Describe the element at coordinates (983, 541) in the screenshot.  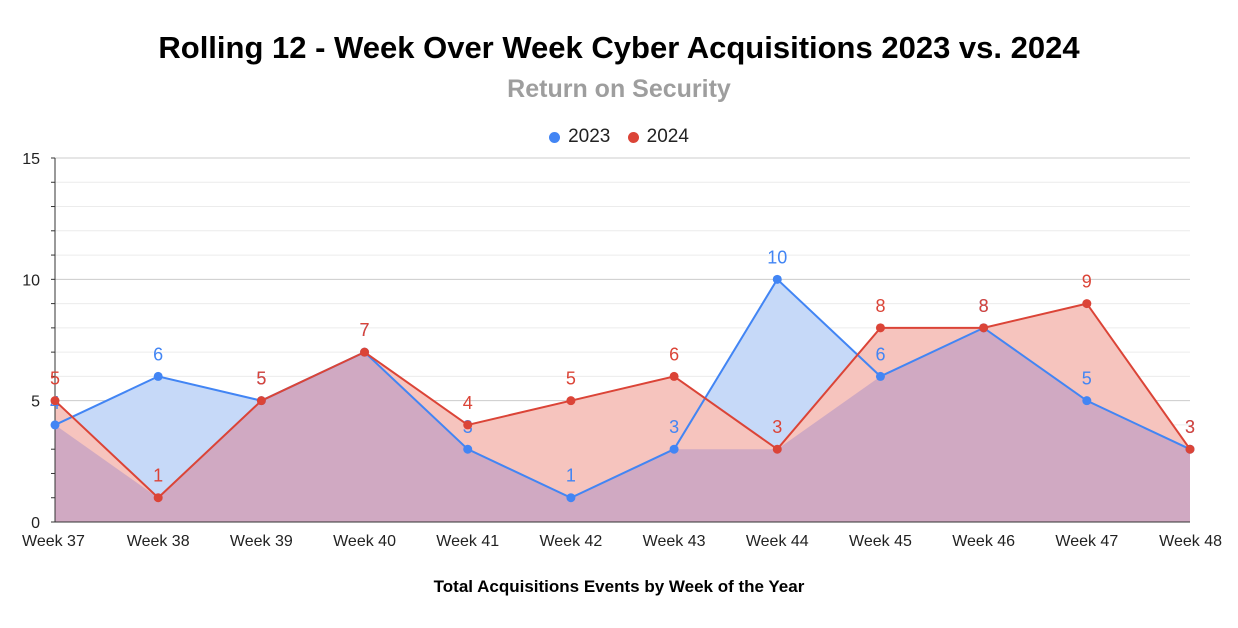
I see `x-tick-label: Week 46` at that location.